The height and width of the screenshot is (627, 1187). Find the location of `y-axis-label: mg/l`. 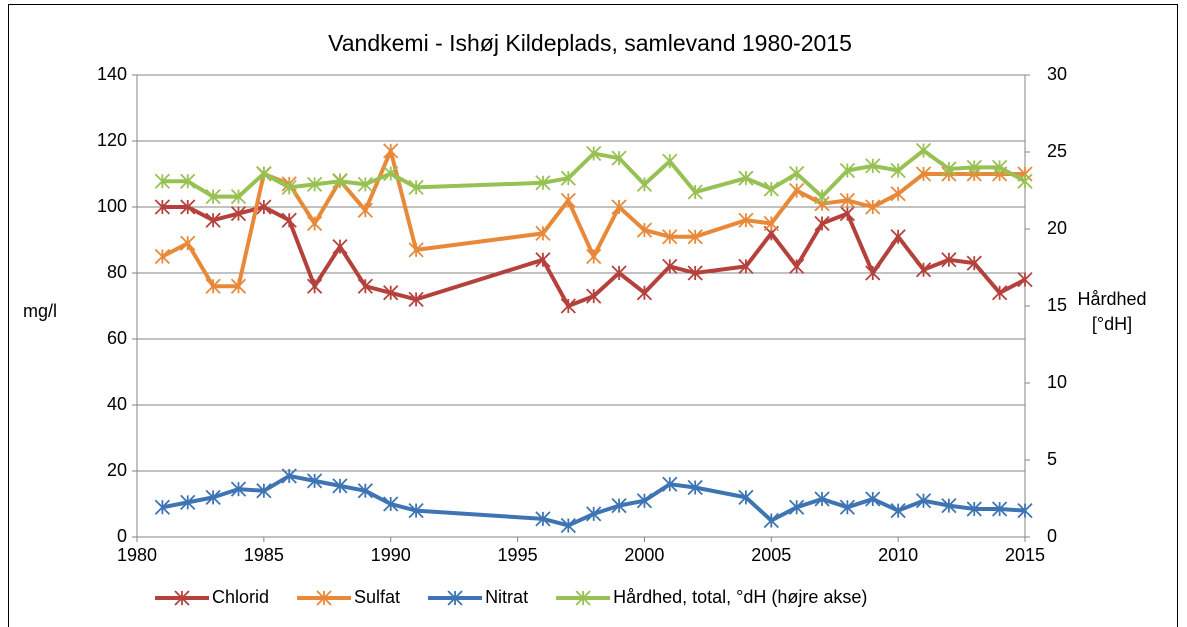

y-axis-label: mg/l is located at coordinates (40, 311).